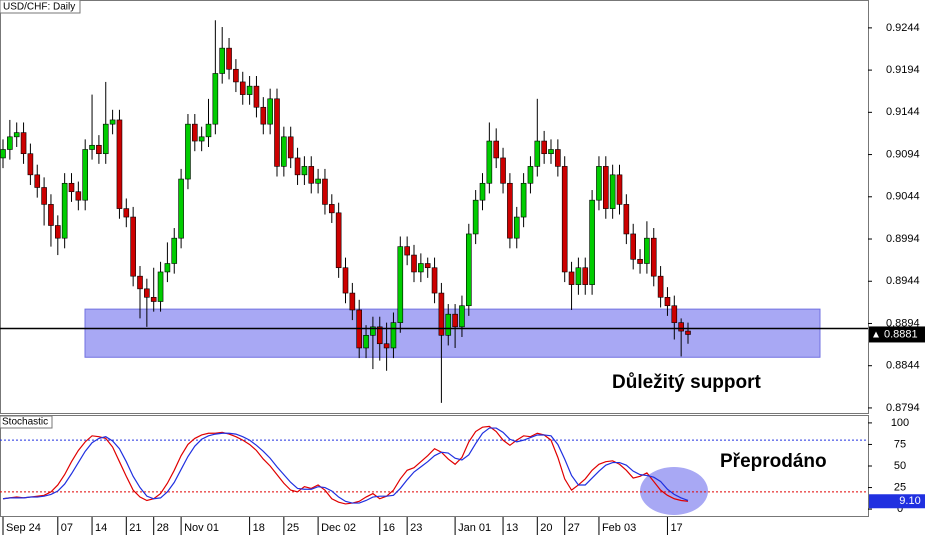  Describe the element at coordinates (338, 528) in the screenshot. I see `x-tick-label: Dec 02` at that location.